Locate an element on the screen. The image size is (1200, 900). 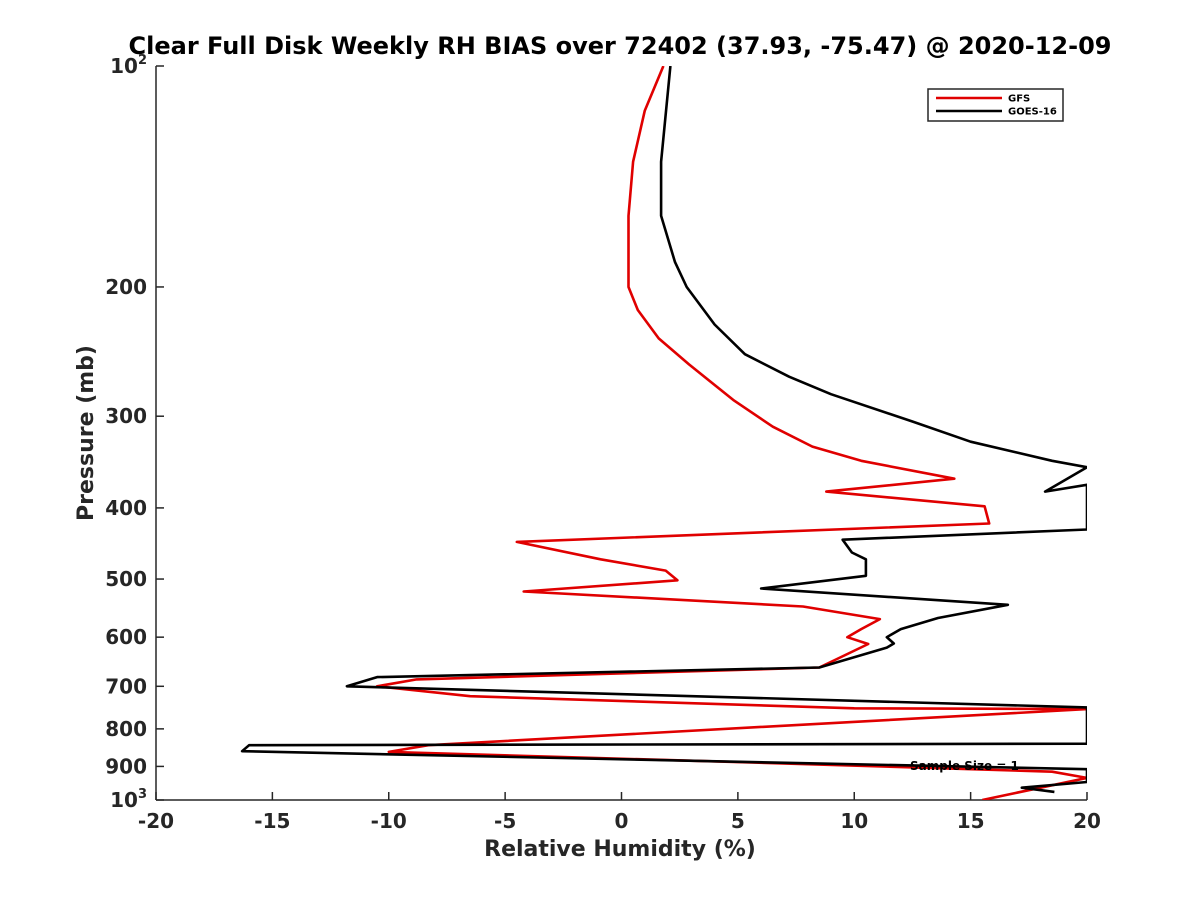
legend: GFS GOES-16 is located at coordinates (995, 105).